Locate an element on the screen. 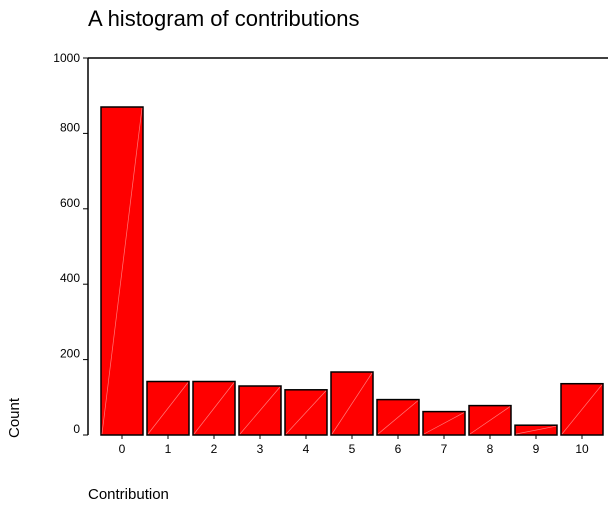 Image resolution: width=611 pixels, height=508 pixels. x-tick-label-4: 4 is located at coordinates (306, 449).